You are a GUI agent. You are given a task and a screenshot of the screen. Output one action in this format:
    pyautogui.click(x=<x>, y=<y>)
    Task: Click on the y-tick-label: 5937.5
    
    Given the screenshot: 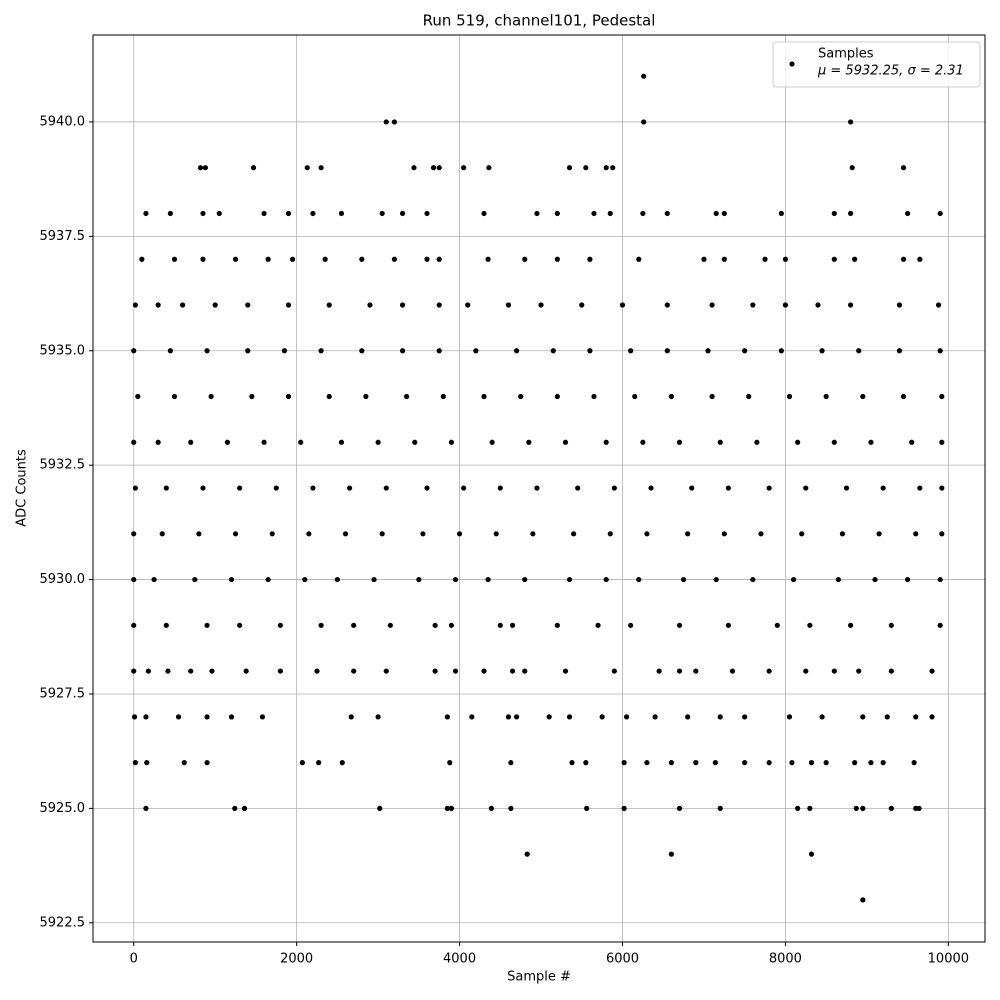 What is the action you would take?
    pyautogui.click(x=63, y=236)
    